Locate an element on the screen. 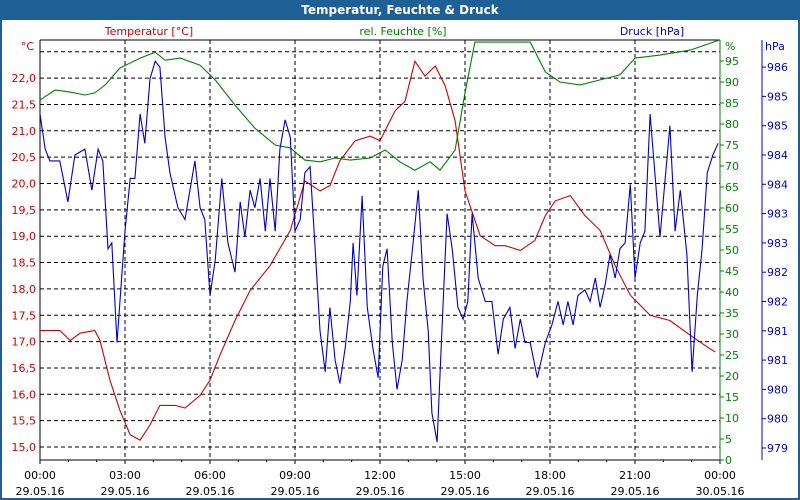  temperature-tick-label: 22,0 is located at coordinates (24, 78).